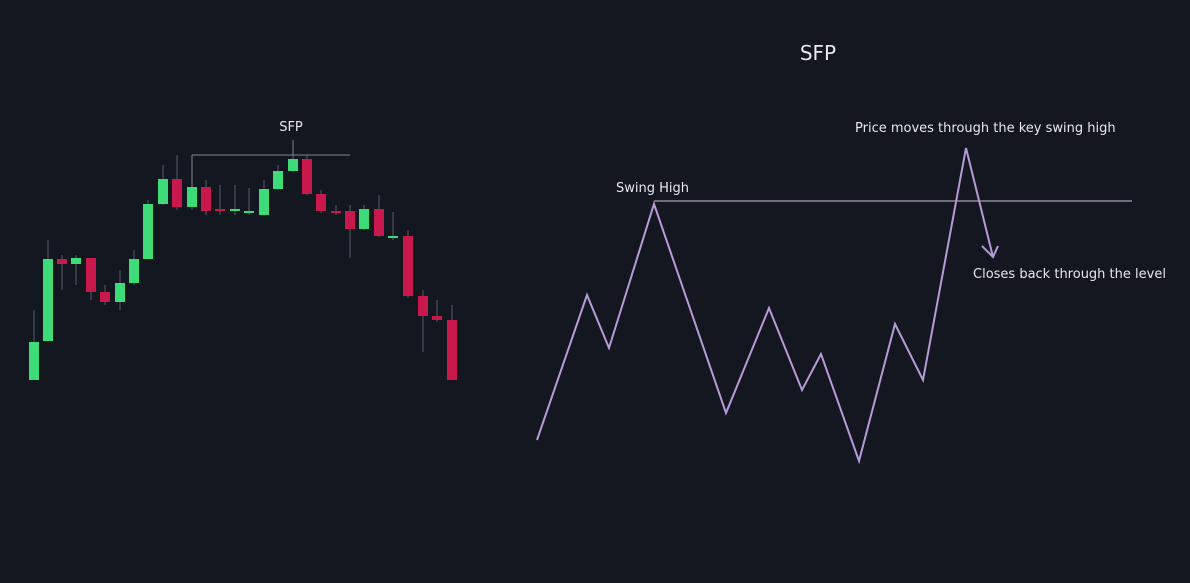  What do you see at coordinates (985, 128) in the screenshot?
I see `break-label: Price moves through the key swing high` at bounding box center [985, 128].